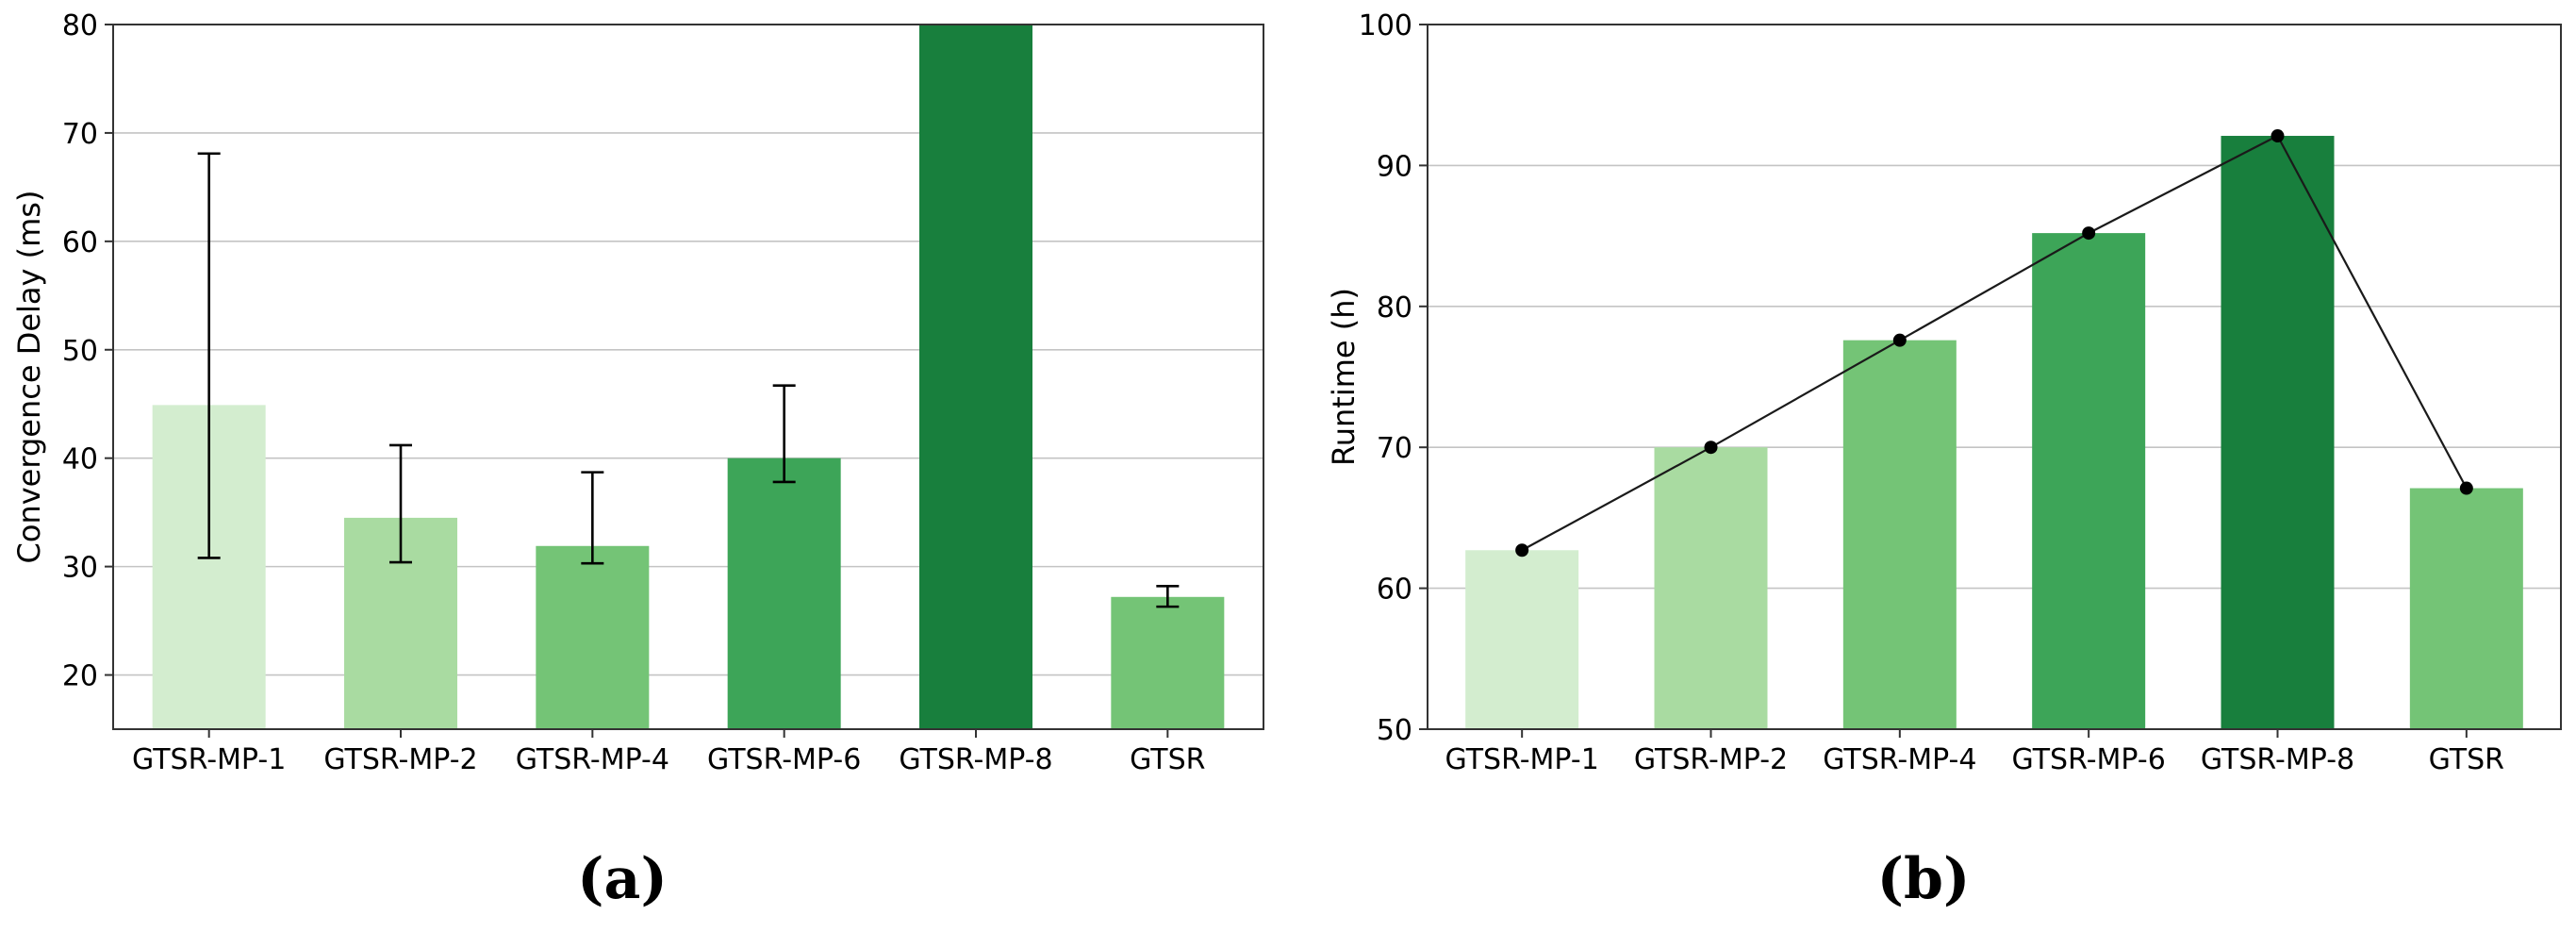 The image size is (2576, 932). Describe the element at coordinates (1924, 879) in the screenshot. I see `panel-label: (b)` at that location.